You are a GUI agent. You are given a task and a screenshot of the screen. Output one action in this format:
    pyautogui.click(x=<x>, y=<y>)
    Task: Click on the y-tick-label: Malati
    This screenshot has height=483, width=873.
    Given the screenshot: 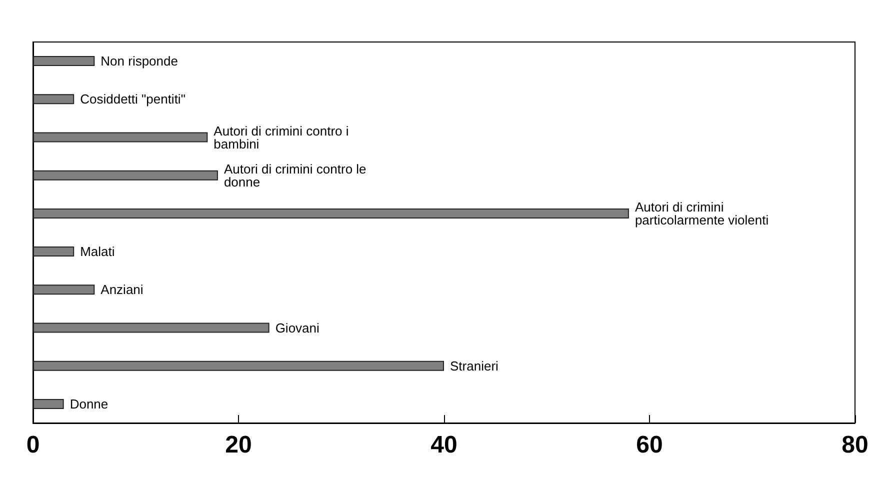 What is the action you would take?
    pyautogui.click(x=97, y=252)
    